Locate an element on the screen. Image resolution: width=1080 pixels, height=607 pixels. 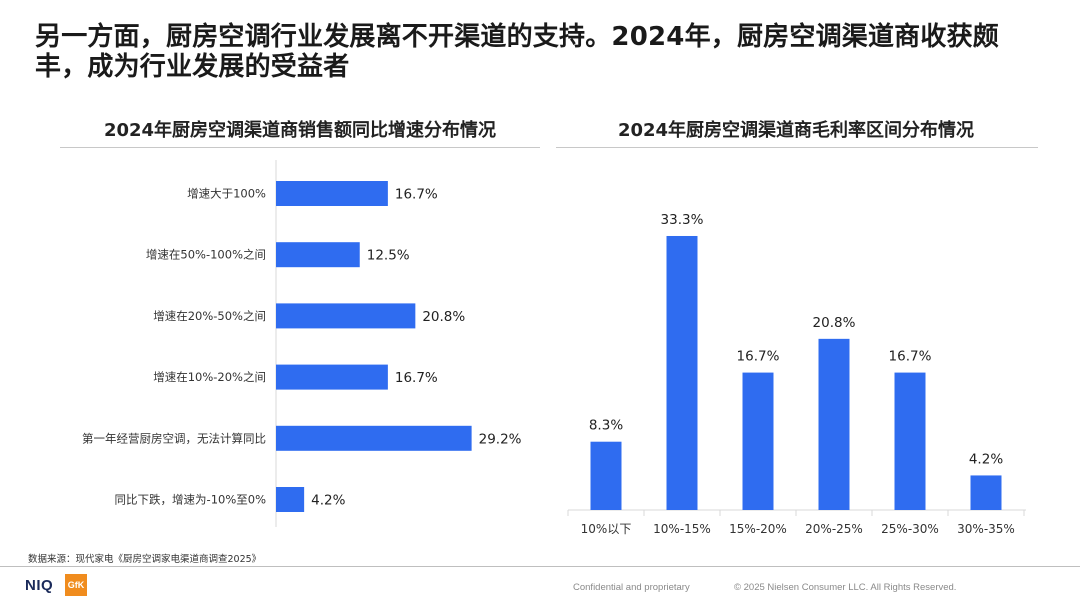
hbar-category-label: 增速在20%-50%之间 is located at coordinates (209, 316).